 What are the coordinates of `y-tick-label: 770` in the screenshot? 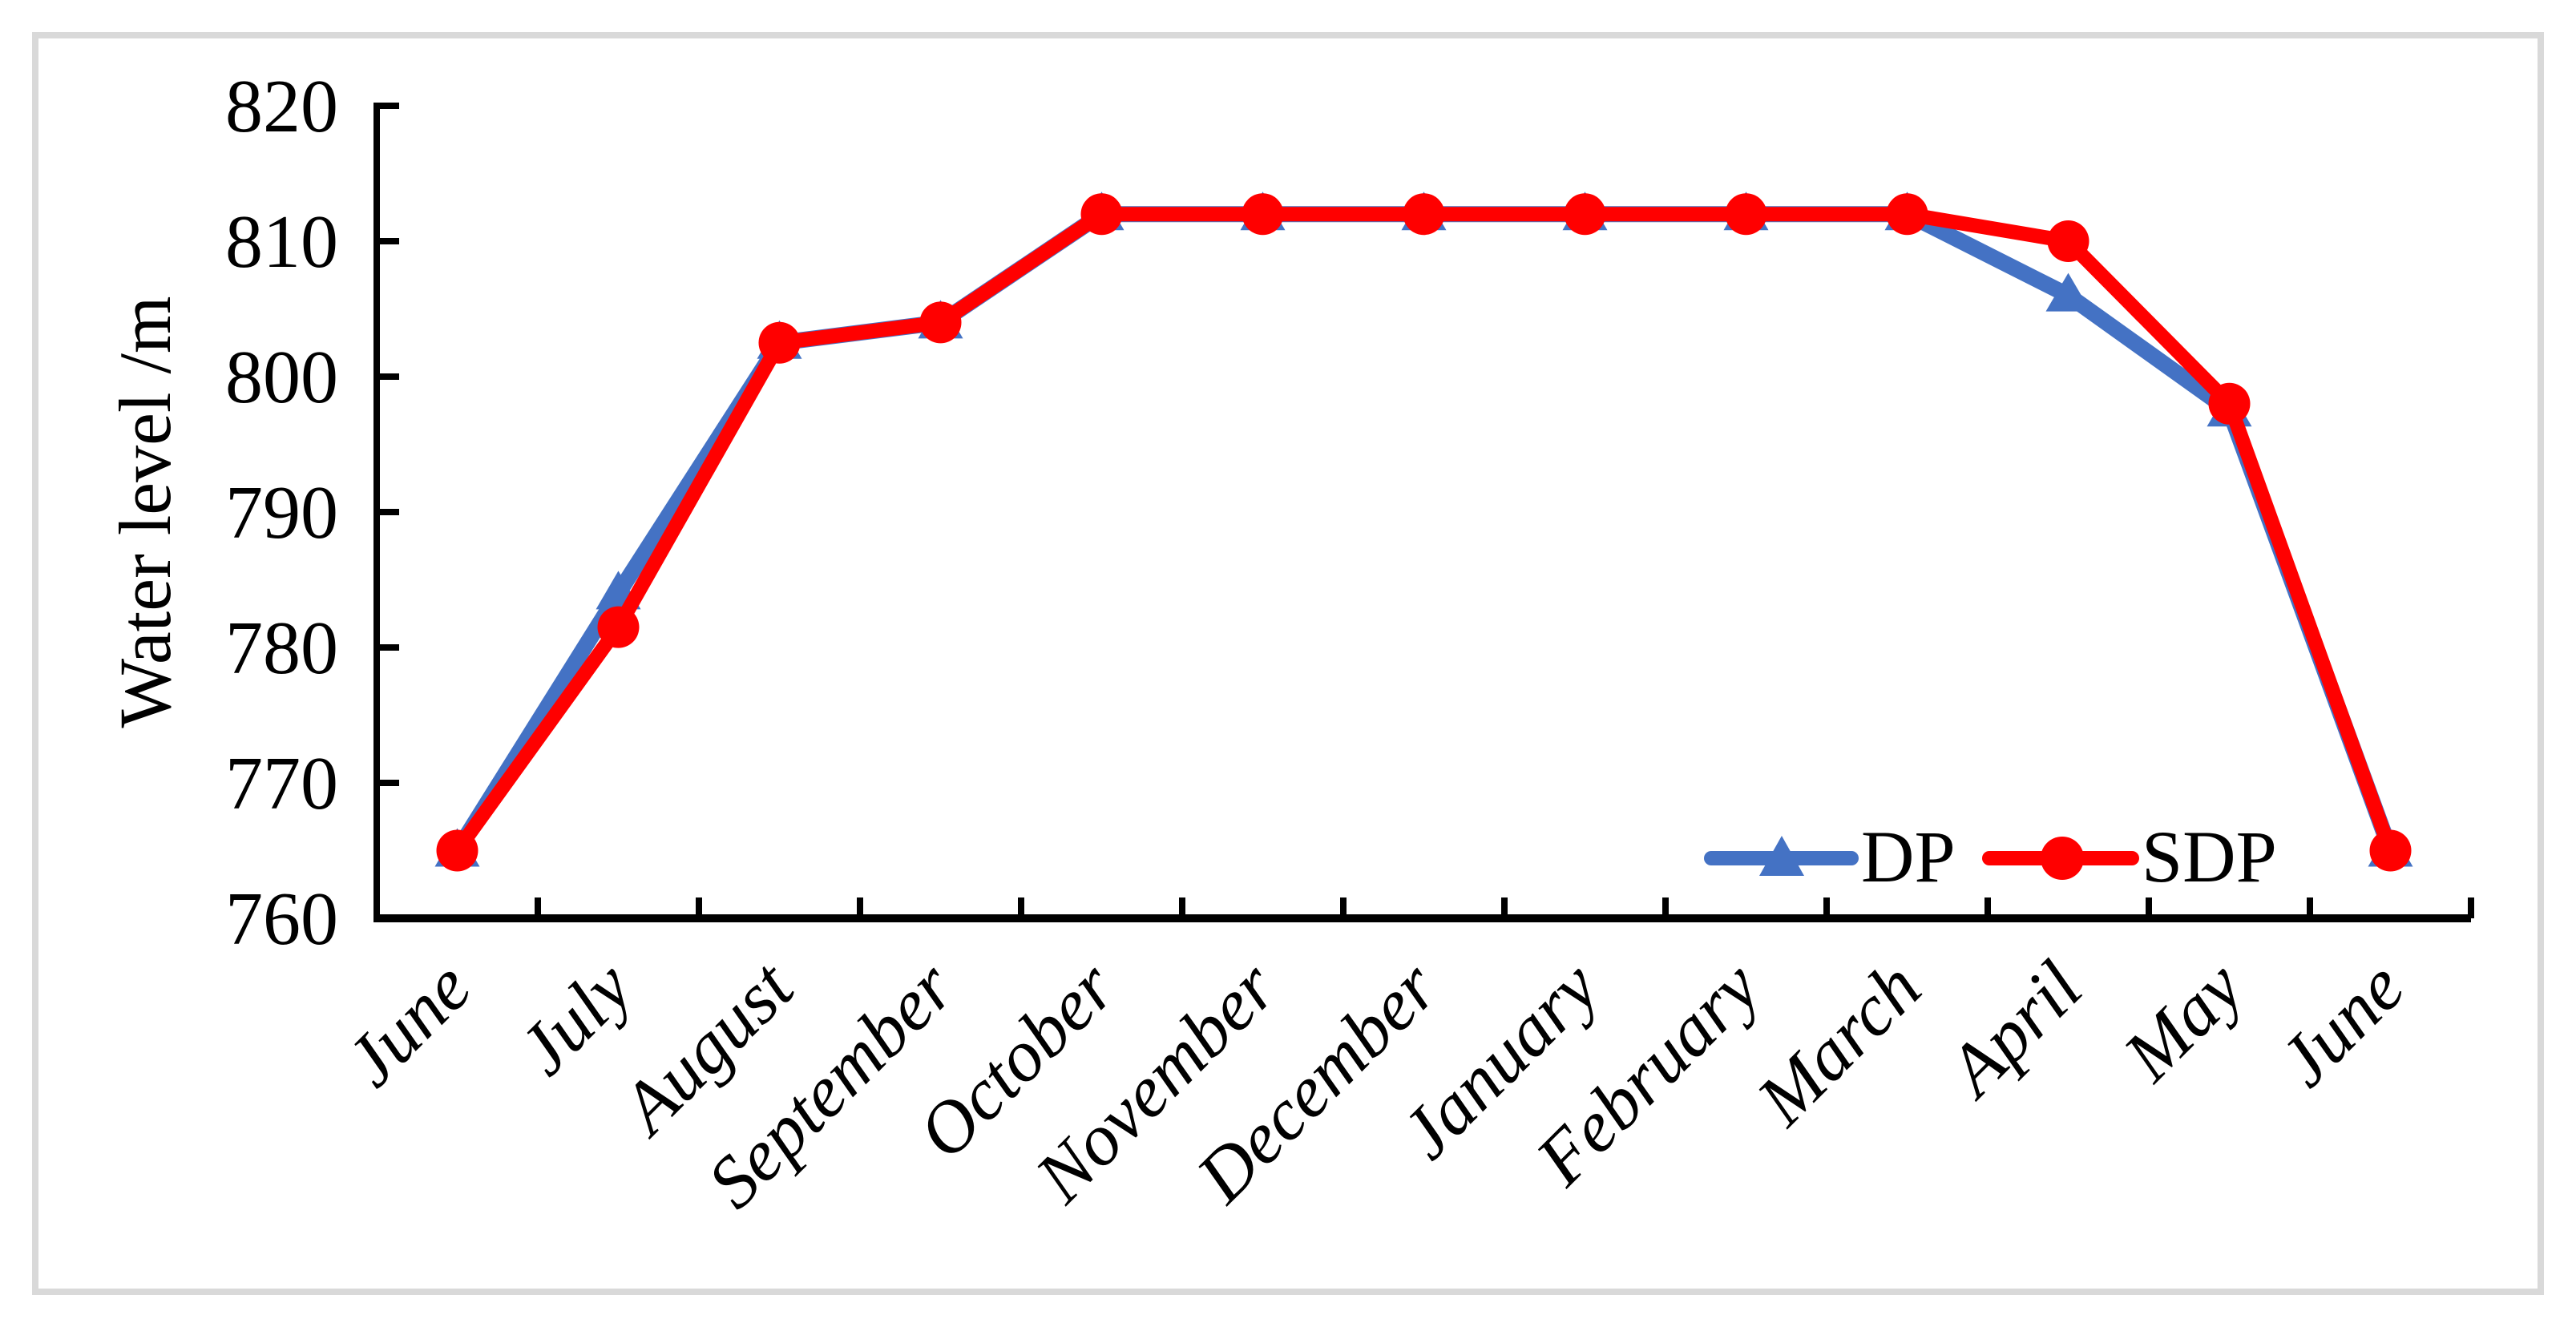 It's located at (281, 783).